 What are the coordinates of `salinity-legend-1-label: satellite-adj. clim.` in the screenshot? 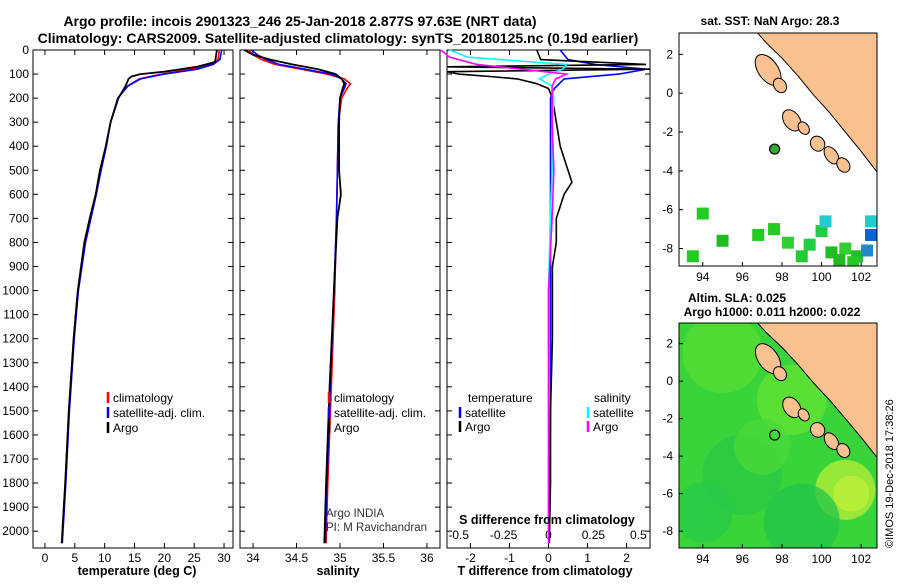 It's located at (380, 413).